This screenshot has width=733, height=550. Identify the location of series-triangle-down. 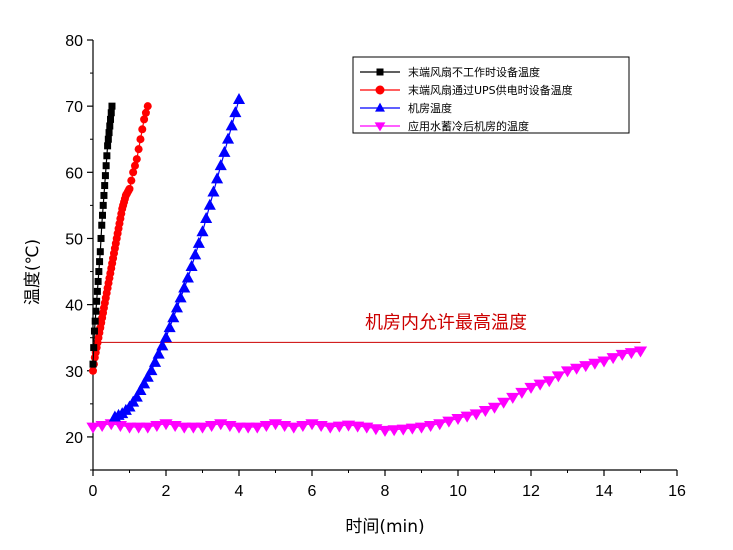
(367, 391).